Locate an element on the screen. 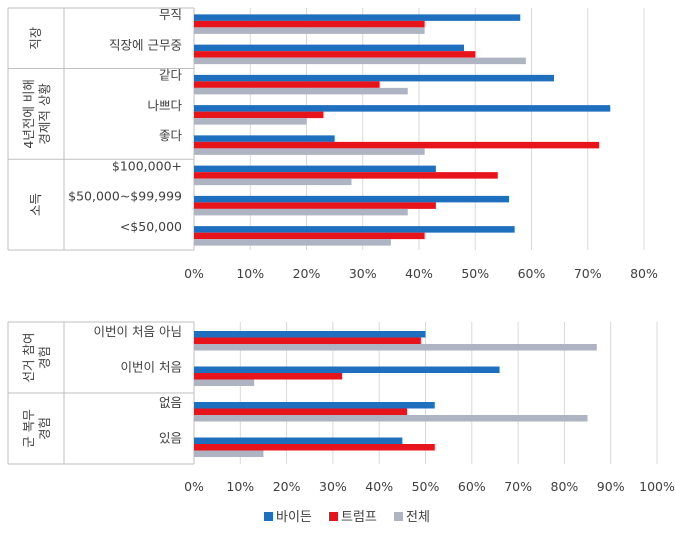 Image resolution: width=675 pixels, height=541 pixels. category-label: 좋다 is located at coordinates (171, 135).